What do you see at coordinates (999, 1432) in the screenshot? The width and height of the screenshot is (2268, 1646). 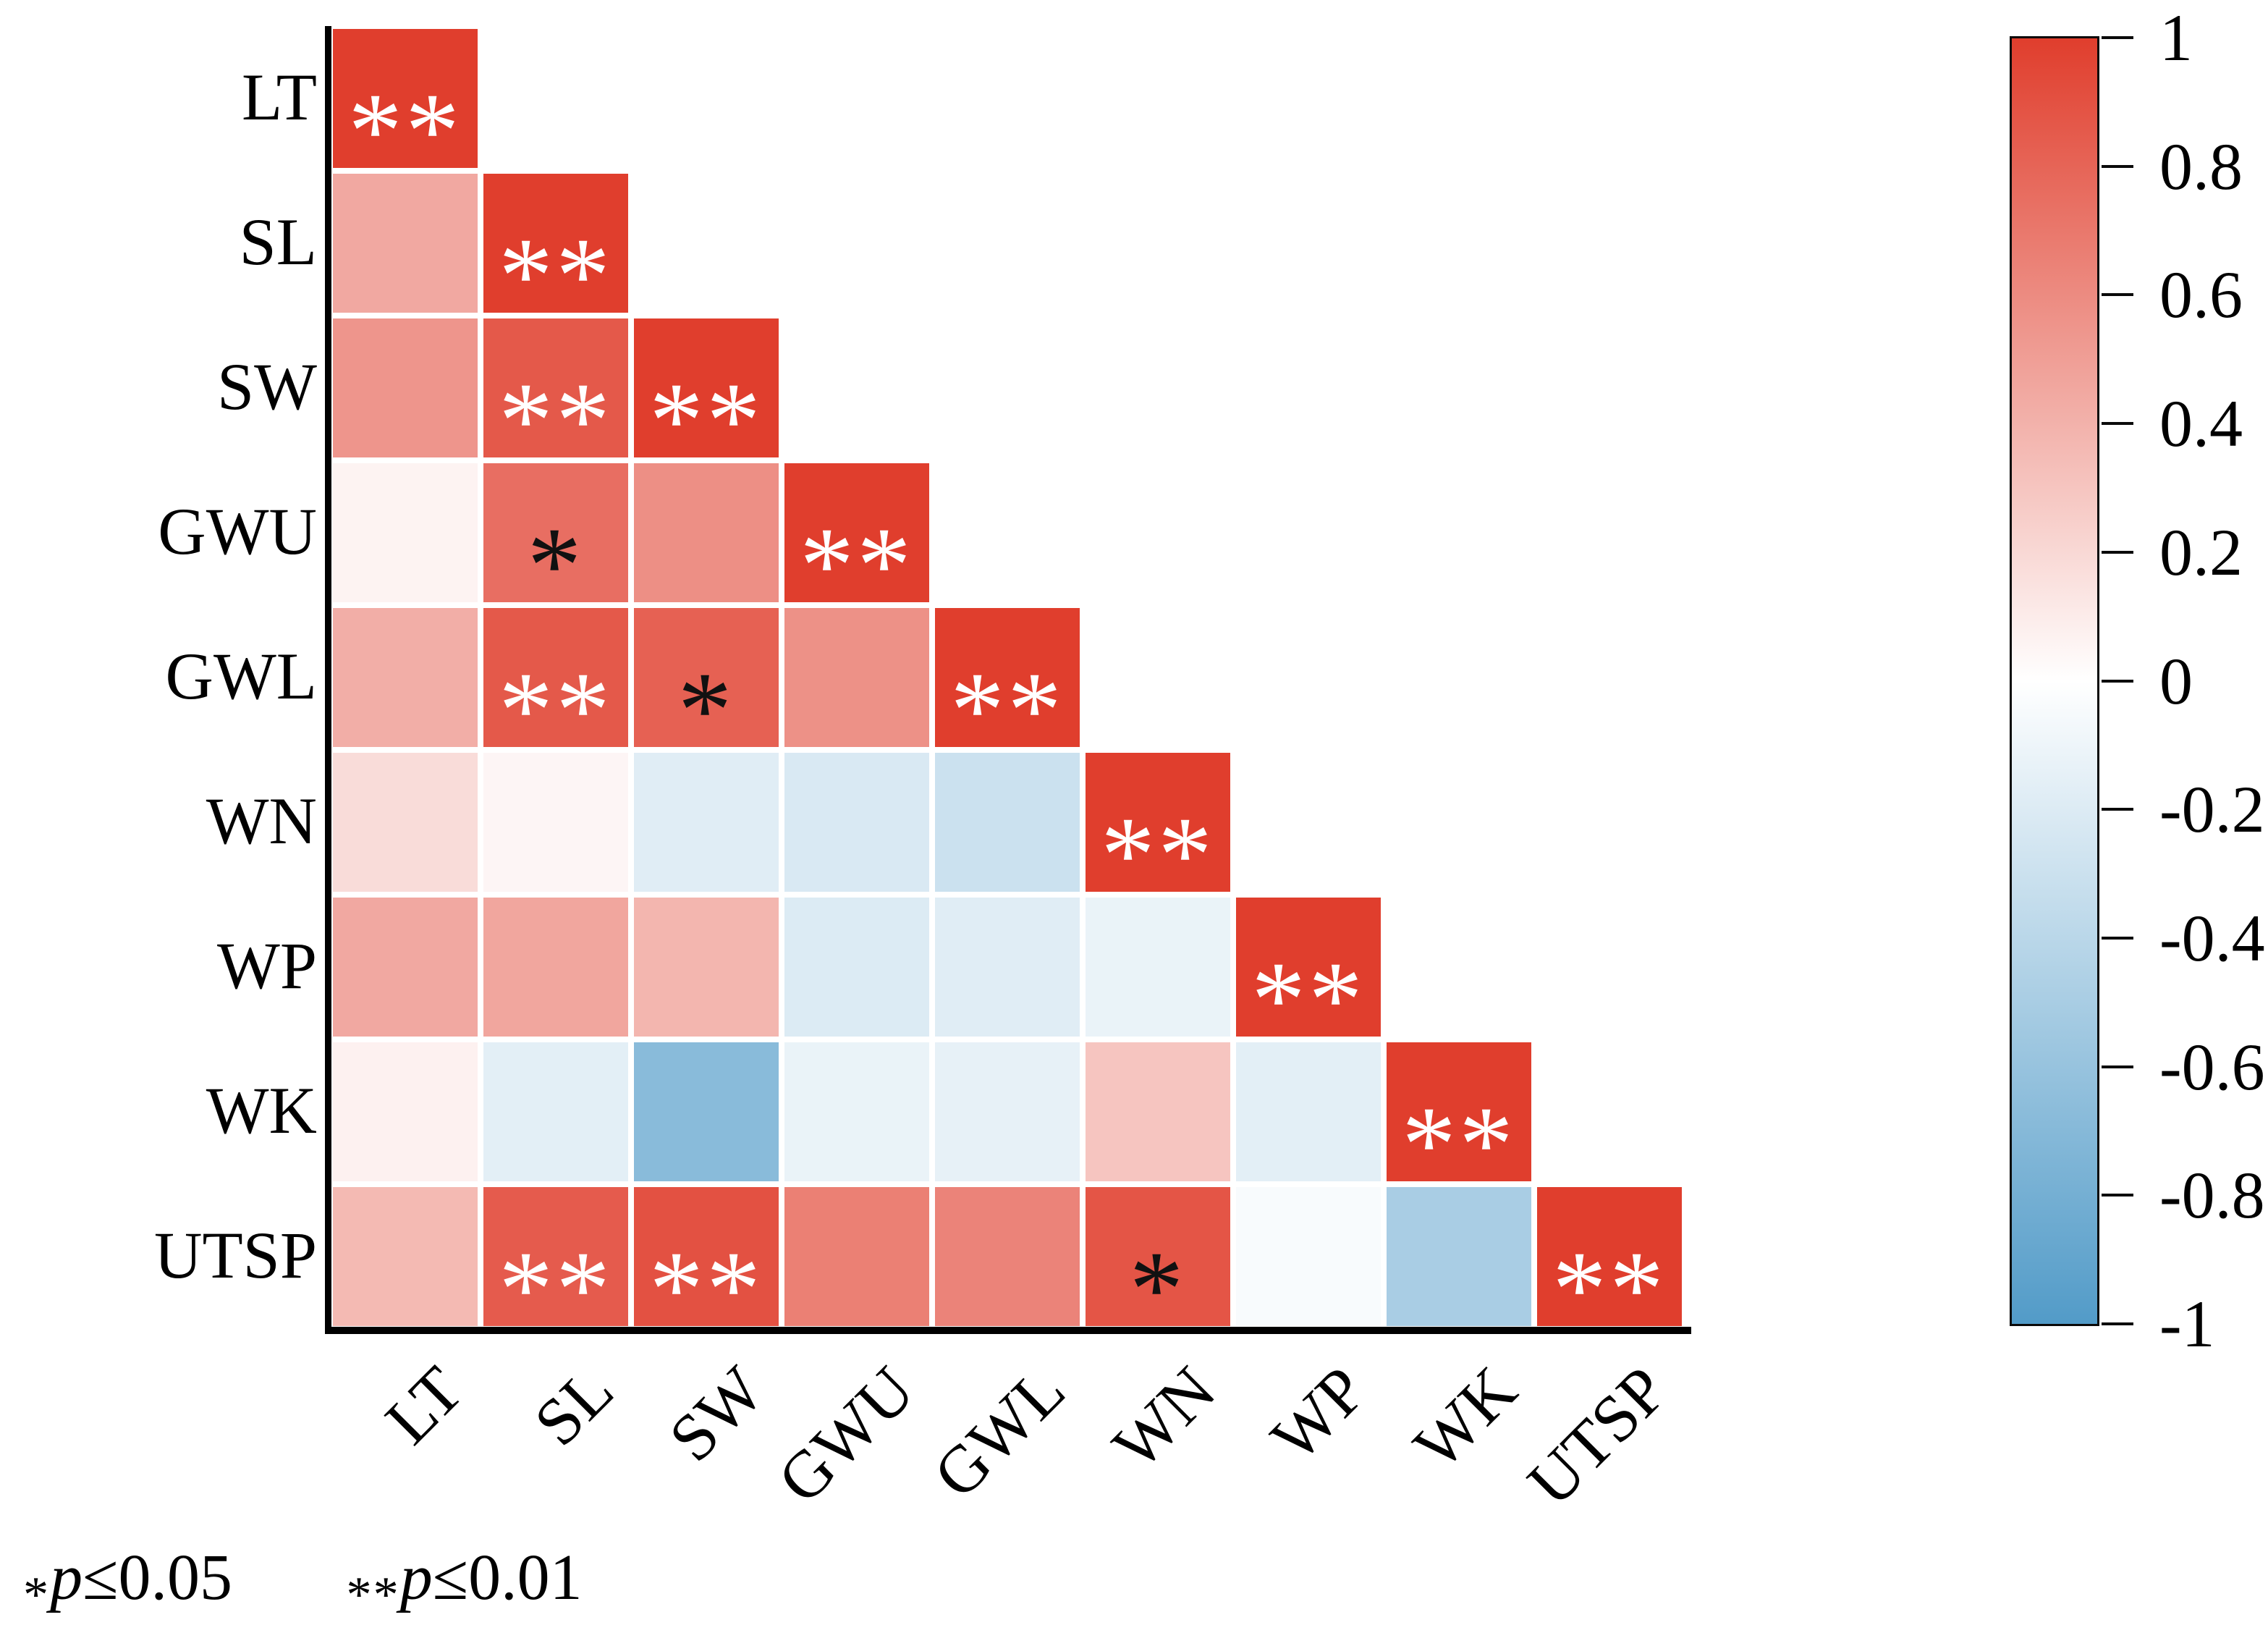 I see `col-label-gwl: GWL` at bounding box center [999, 1432].